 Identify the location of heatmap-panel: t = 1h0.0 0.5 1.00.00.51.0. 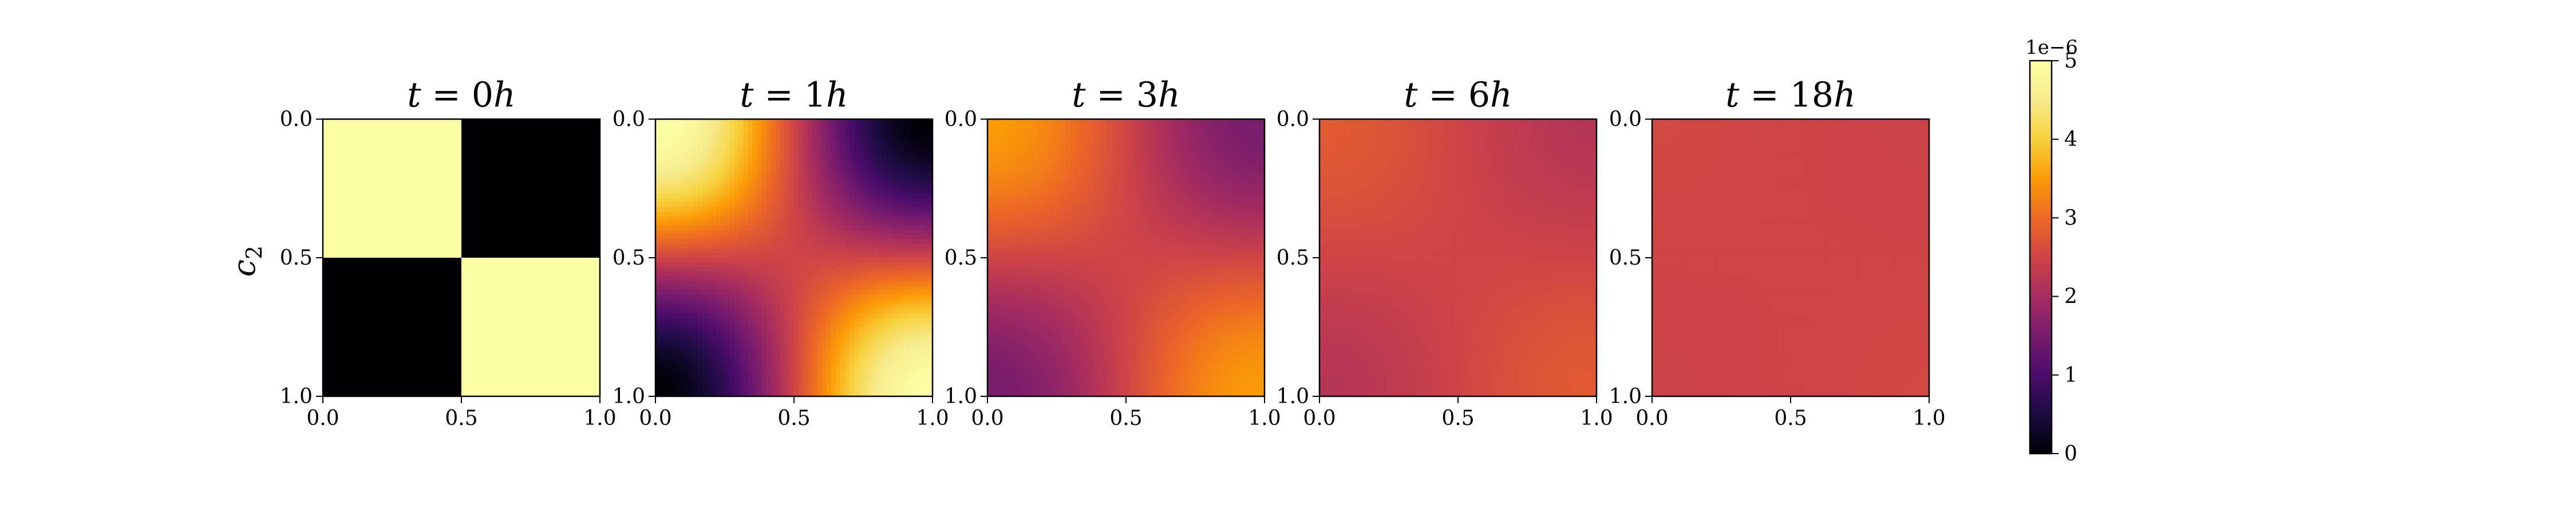
(781, 252).